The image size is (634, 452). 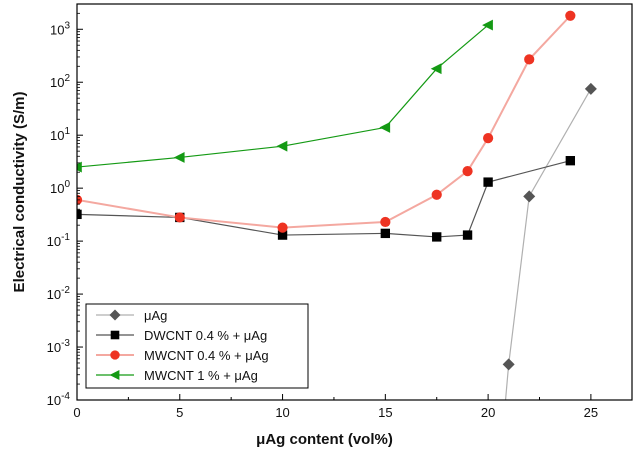 I want to click on legend-label: μAg, so click(x=155, y=315).